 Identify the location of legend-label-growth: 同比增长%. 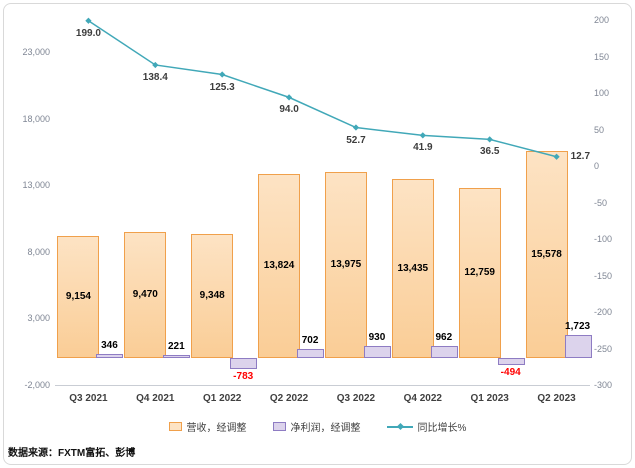
(442, 428).